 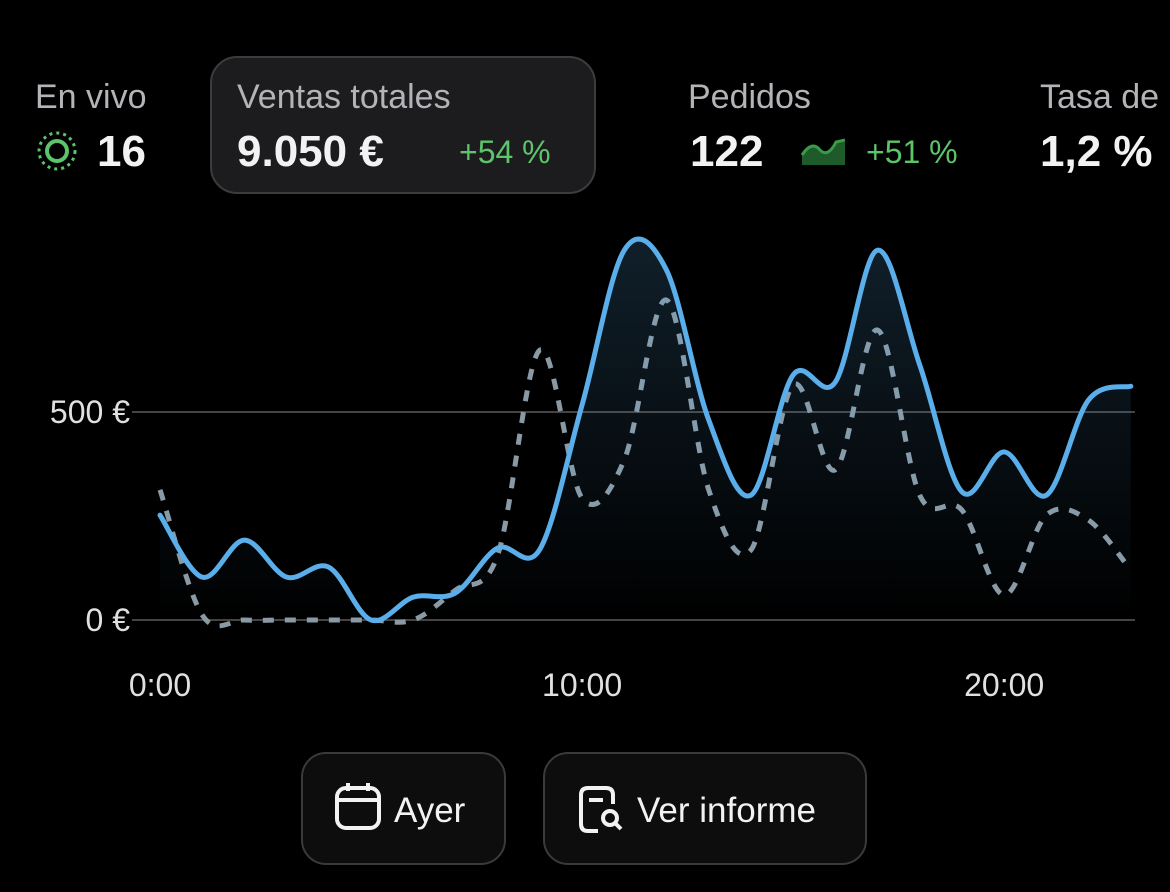 I want to click on y-tick-label: 0 €, so click(x=108, y=620).